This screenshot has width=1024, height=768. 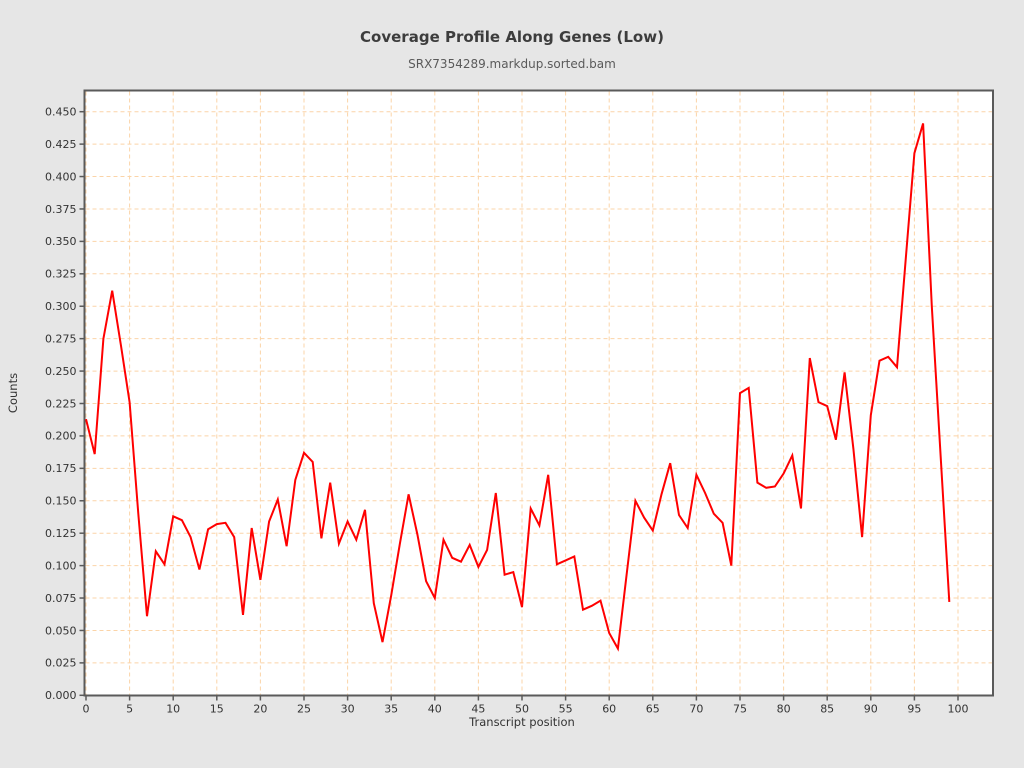 I want to click on x-tick-label: 95, so click(x=914, y=709).